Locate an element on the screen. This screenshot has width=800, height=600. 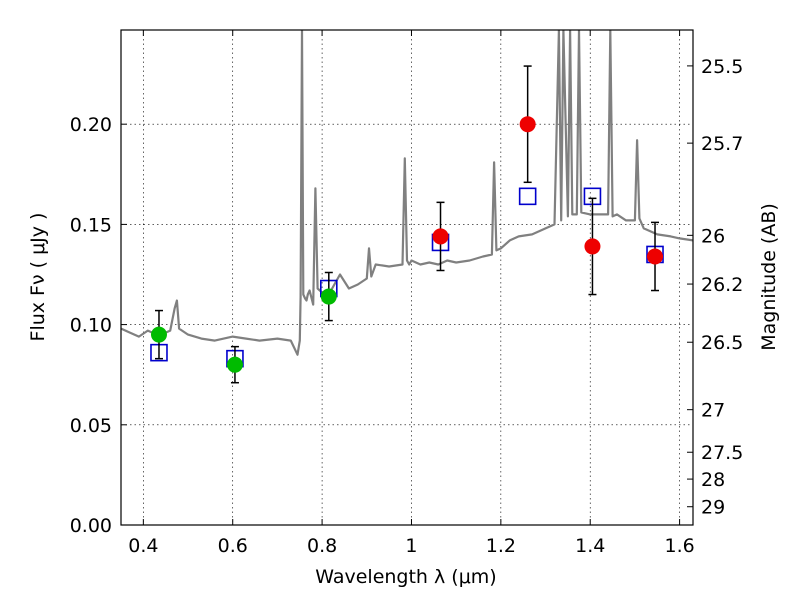
x-tick-label: 1.4 is located at coordinates (590, 546).